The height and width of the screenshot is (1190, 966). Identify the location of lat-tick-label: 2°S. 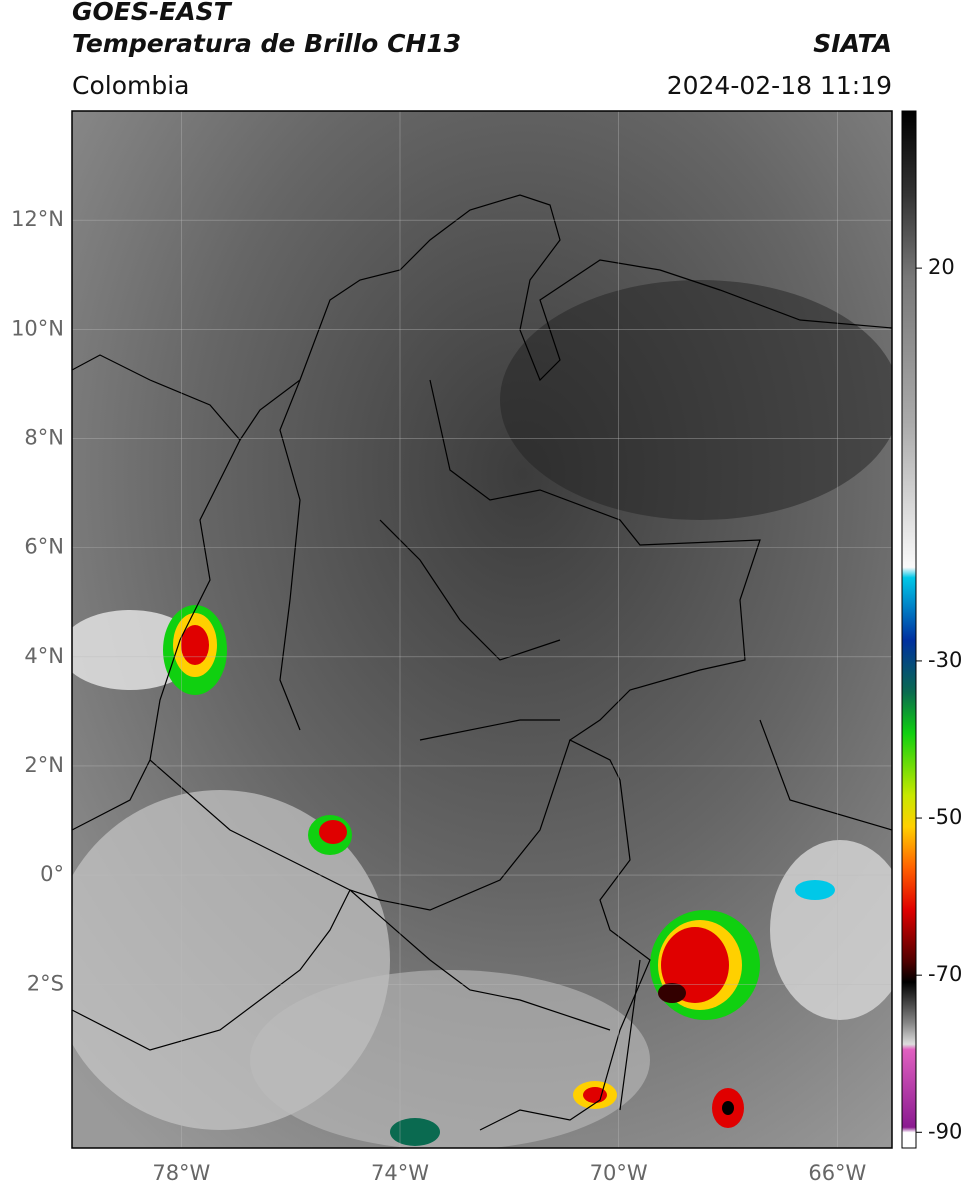
(45, 983).